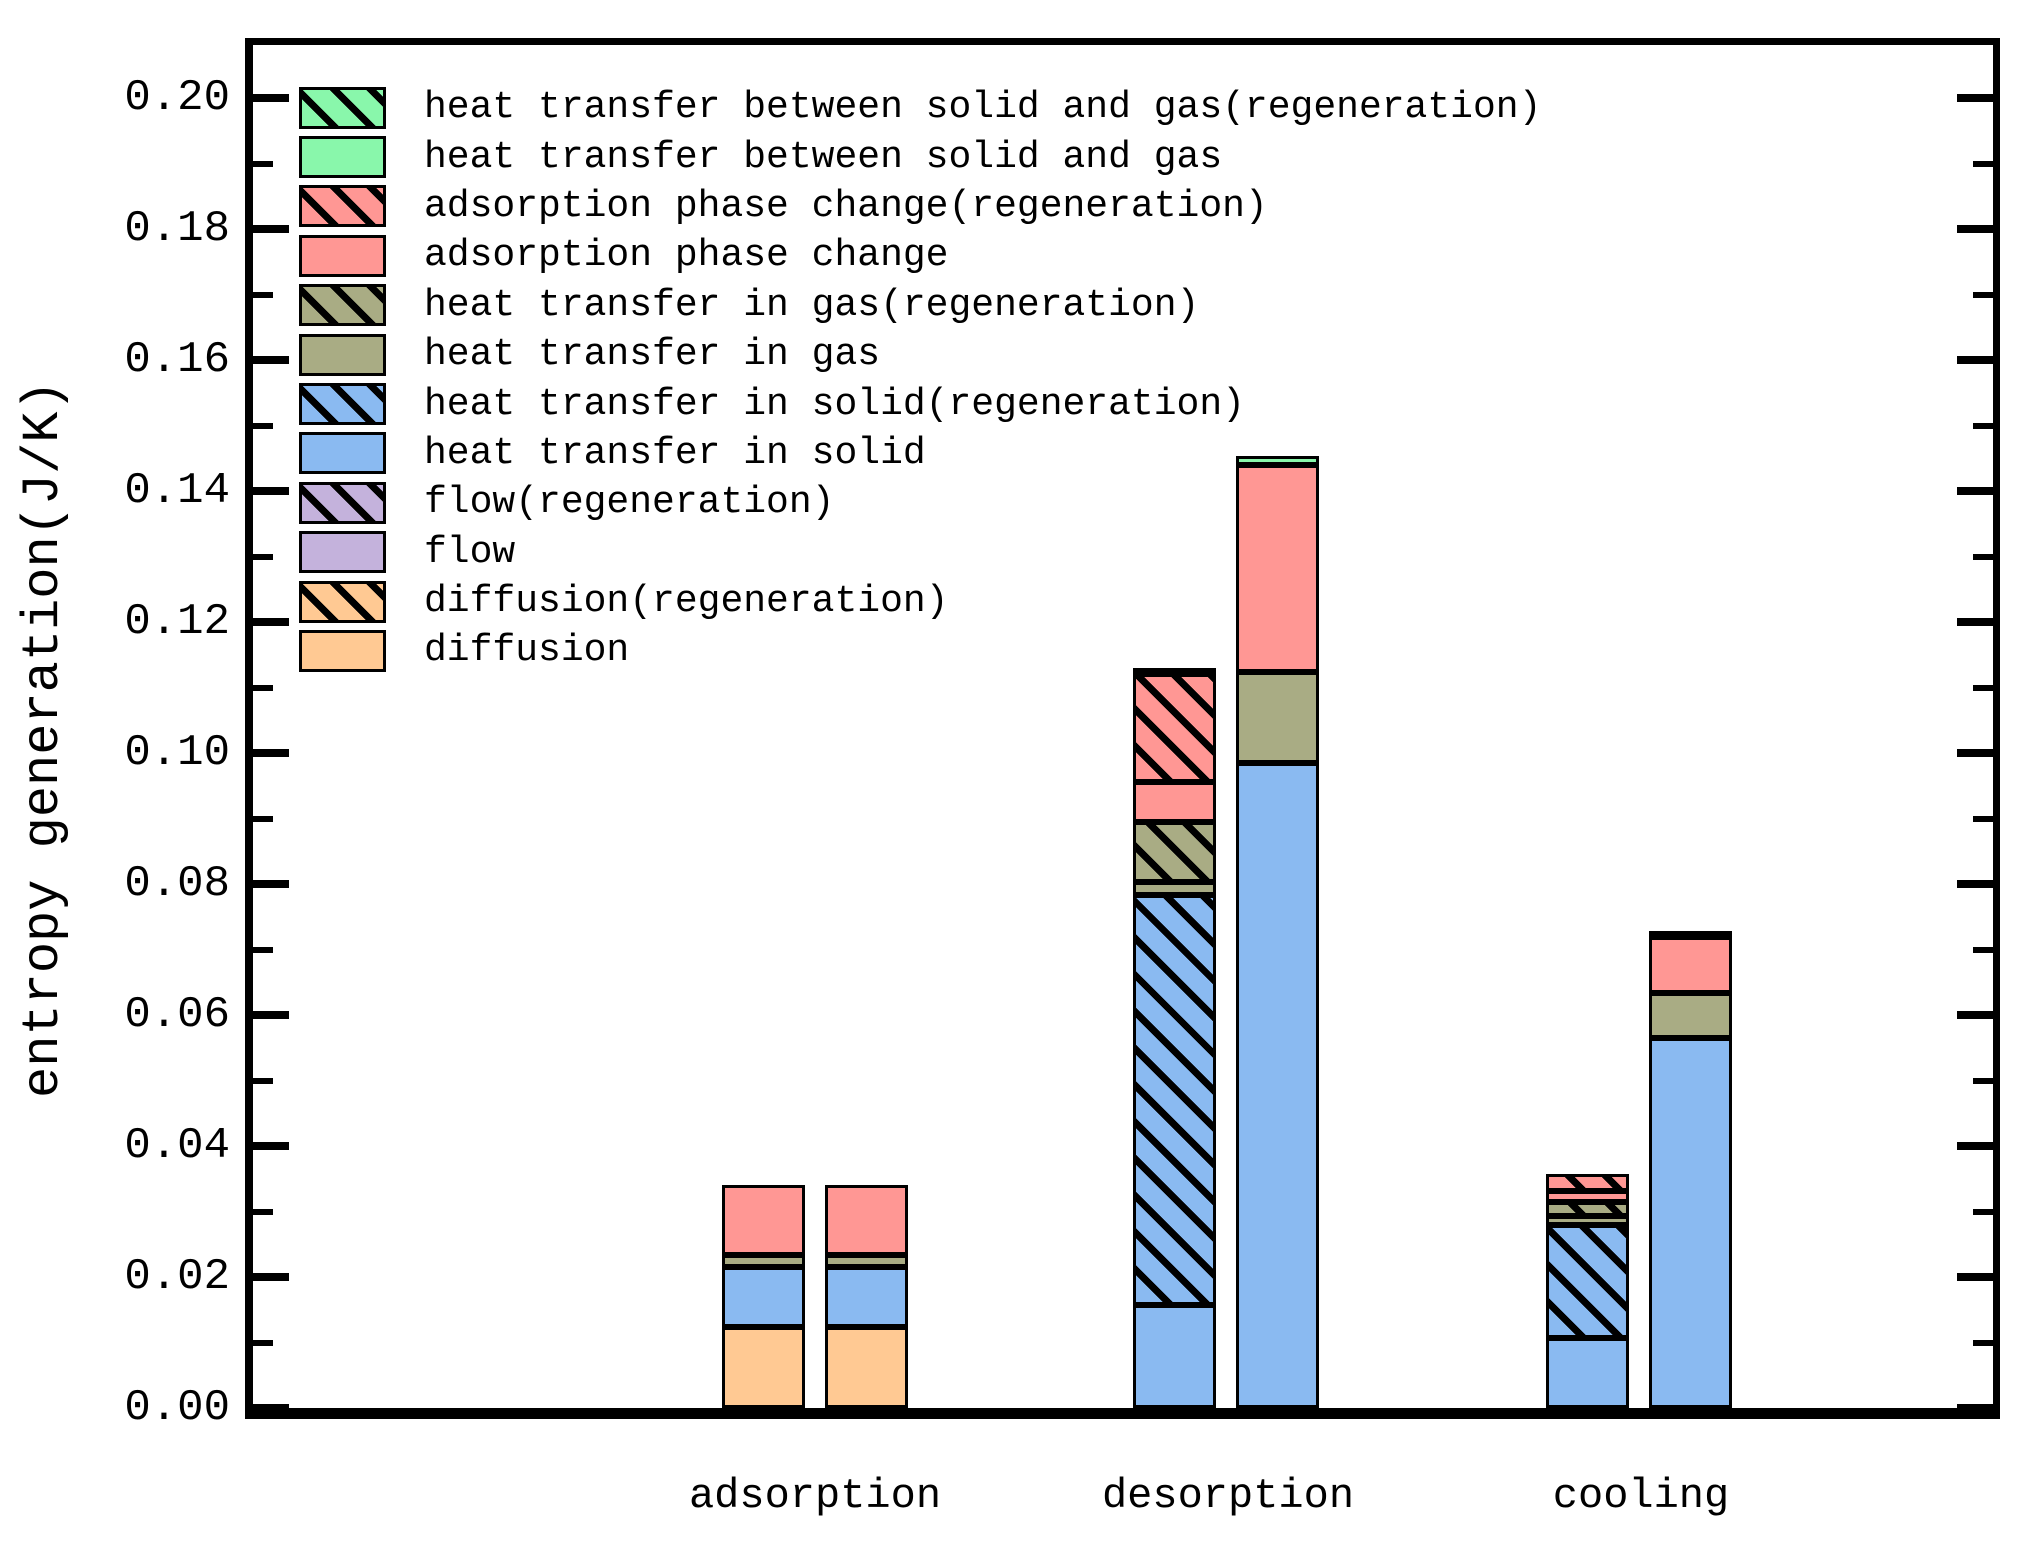  Describe the element at coordinates (1174, 1356) in the screenshot. I see `bar-segment-desorption-bar-1-heat-transfer-in-solid` at that location.